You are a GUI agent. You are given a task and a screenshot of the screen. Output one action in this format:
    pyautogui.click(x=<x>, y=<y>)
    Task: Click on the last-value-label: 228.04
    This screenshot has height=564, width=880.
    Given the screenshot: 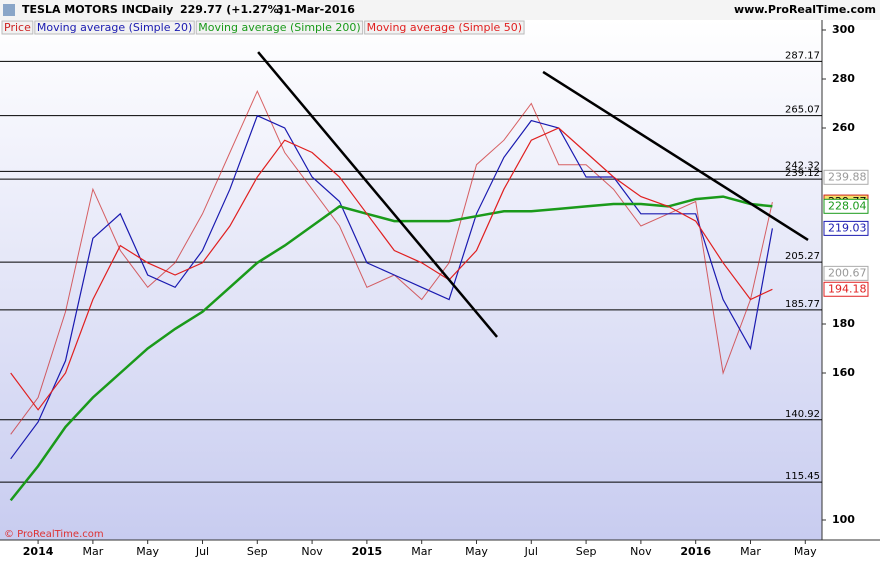 What is the action you would take?
    pyautogui.click(x=847, y=205)
    